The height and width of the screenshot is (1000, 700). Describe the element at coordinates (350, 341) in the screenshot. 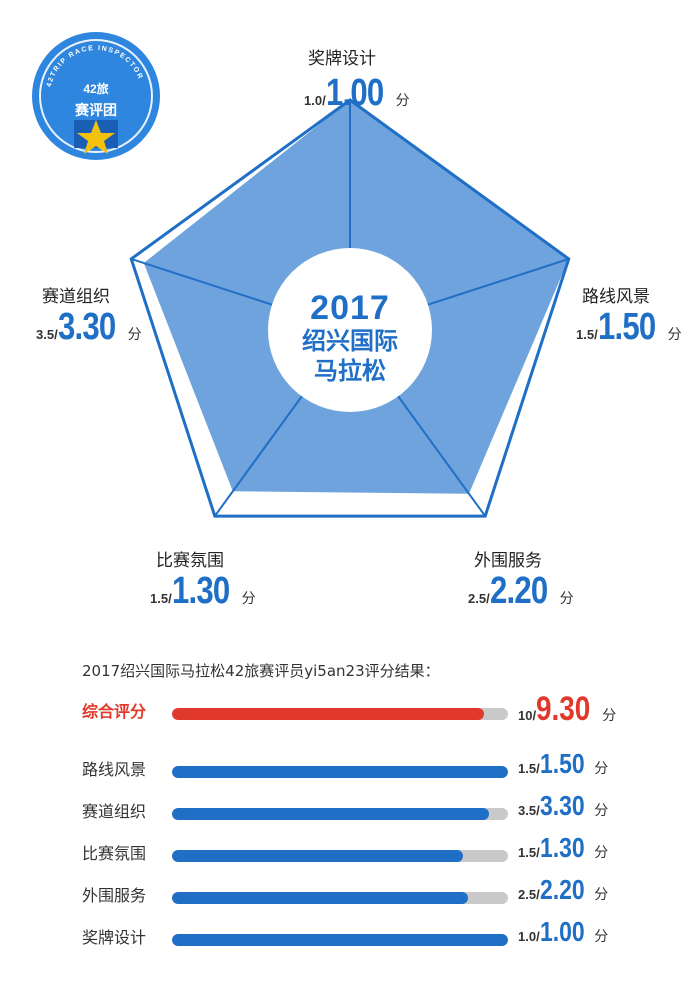

I see `center-name-line1: 绍兴国际` at that location.